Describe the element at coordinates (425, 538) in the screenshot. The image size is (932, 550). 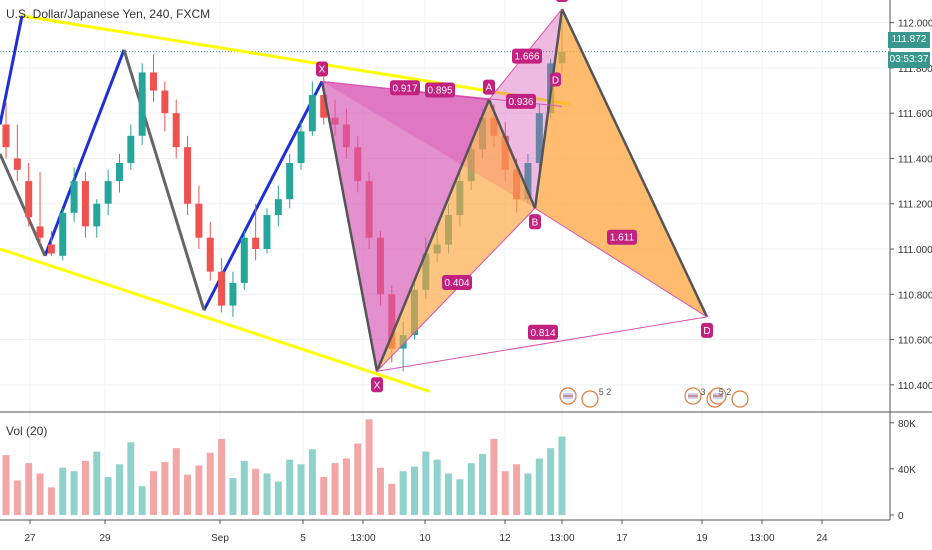
I see `x-tick-label: 10` at that location.